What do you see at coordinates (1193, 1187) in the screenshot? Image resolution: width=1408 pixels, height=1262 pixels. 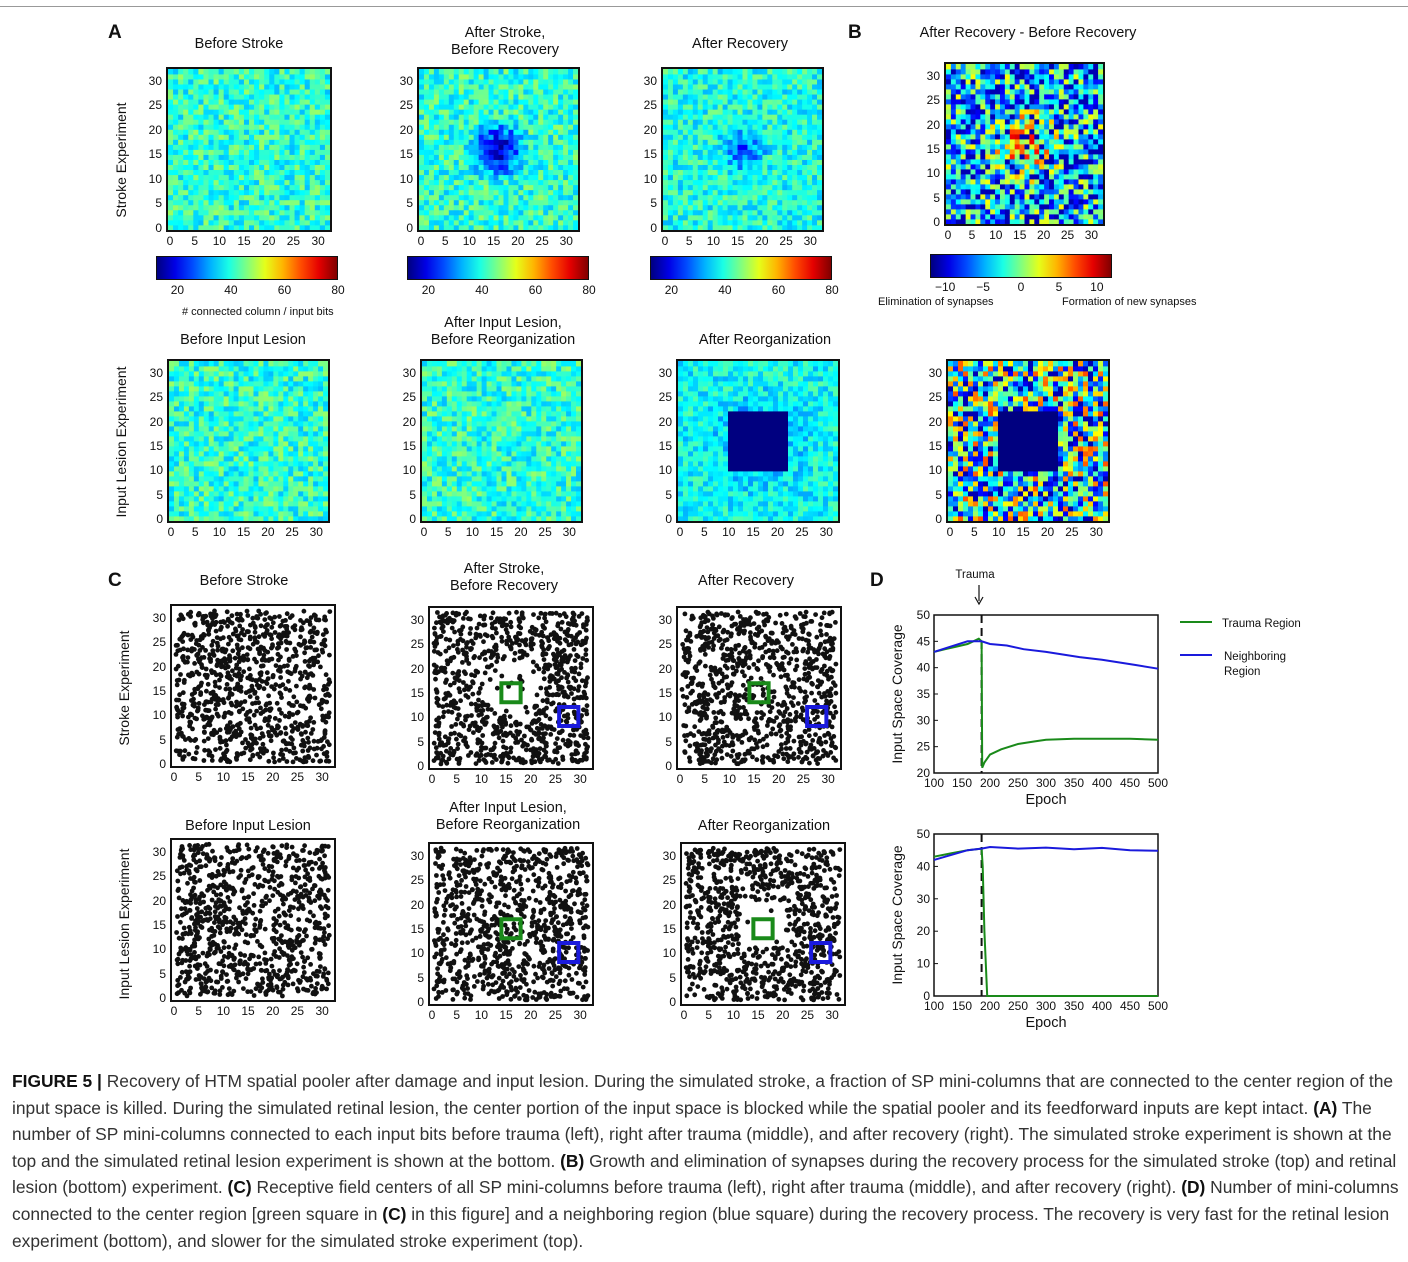 I see `caption-ref-d: (D)` at bounding box center [1193, 1187].